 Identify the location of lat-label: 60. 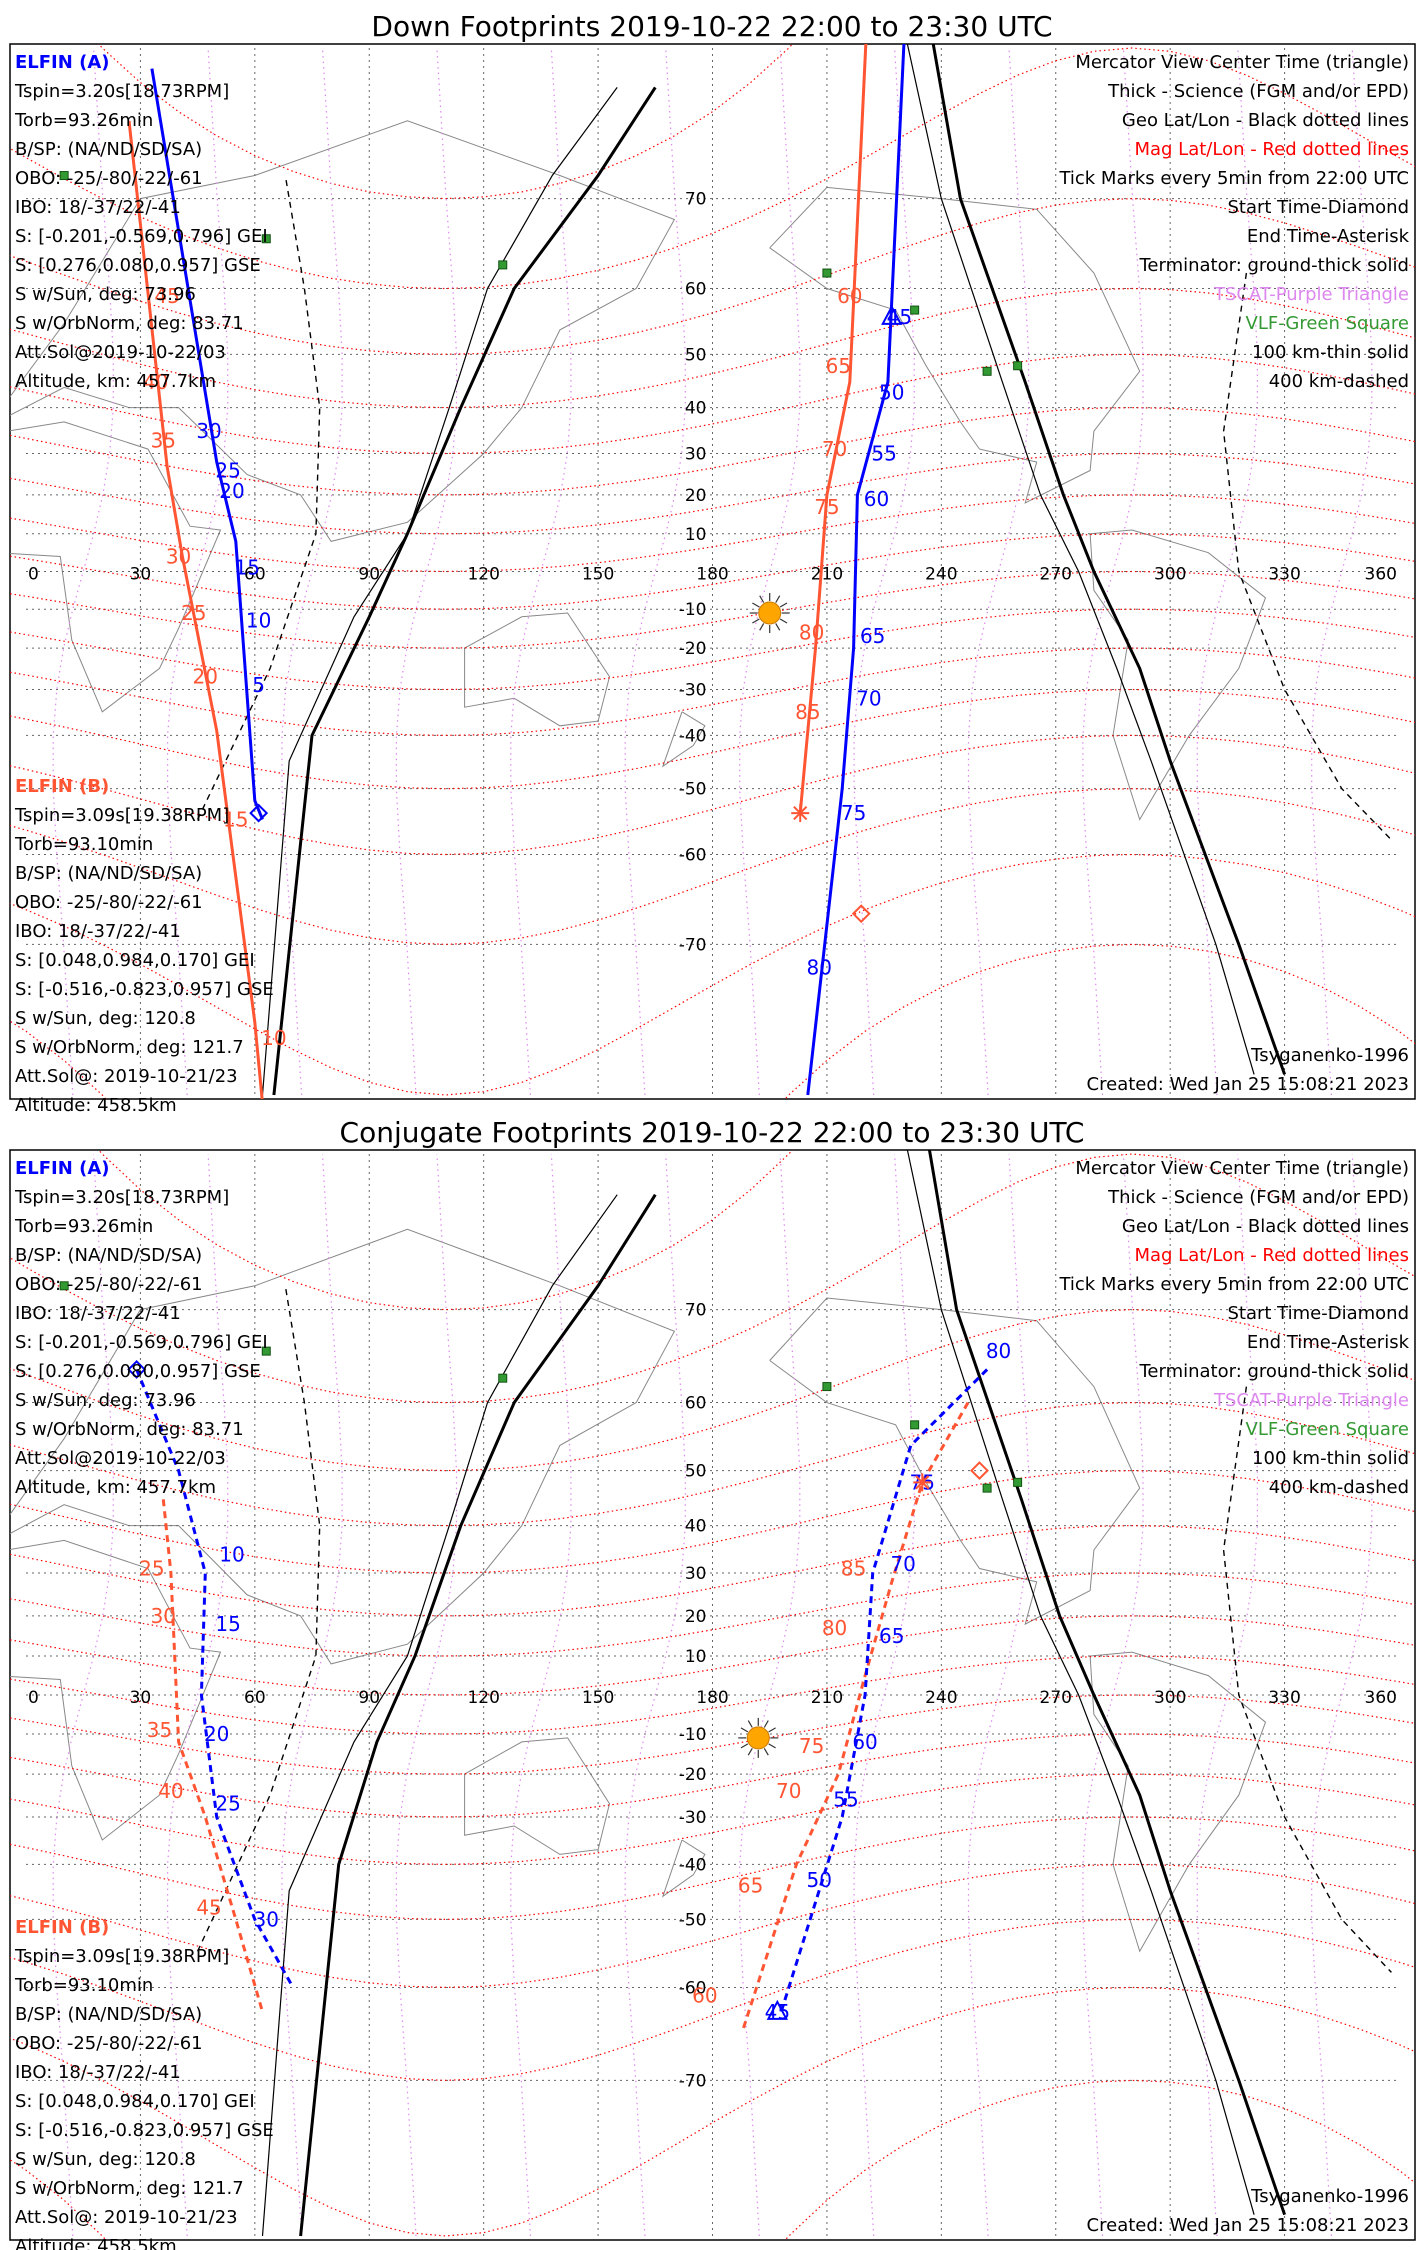
(696, 290).